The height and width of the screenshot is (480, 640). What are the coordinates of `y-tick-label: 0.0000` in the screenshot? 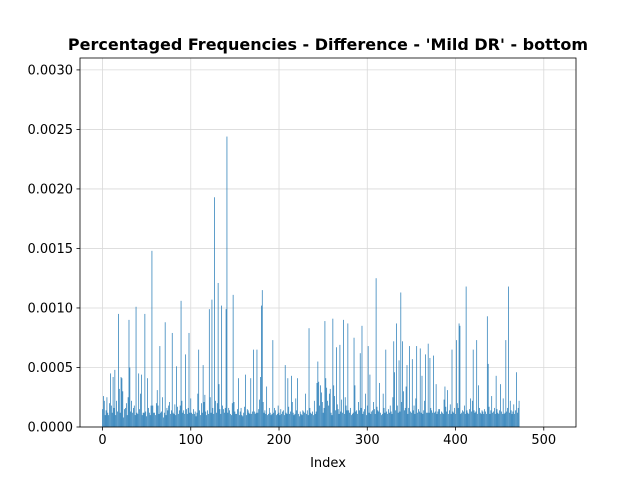 It's located at (51, 428).